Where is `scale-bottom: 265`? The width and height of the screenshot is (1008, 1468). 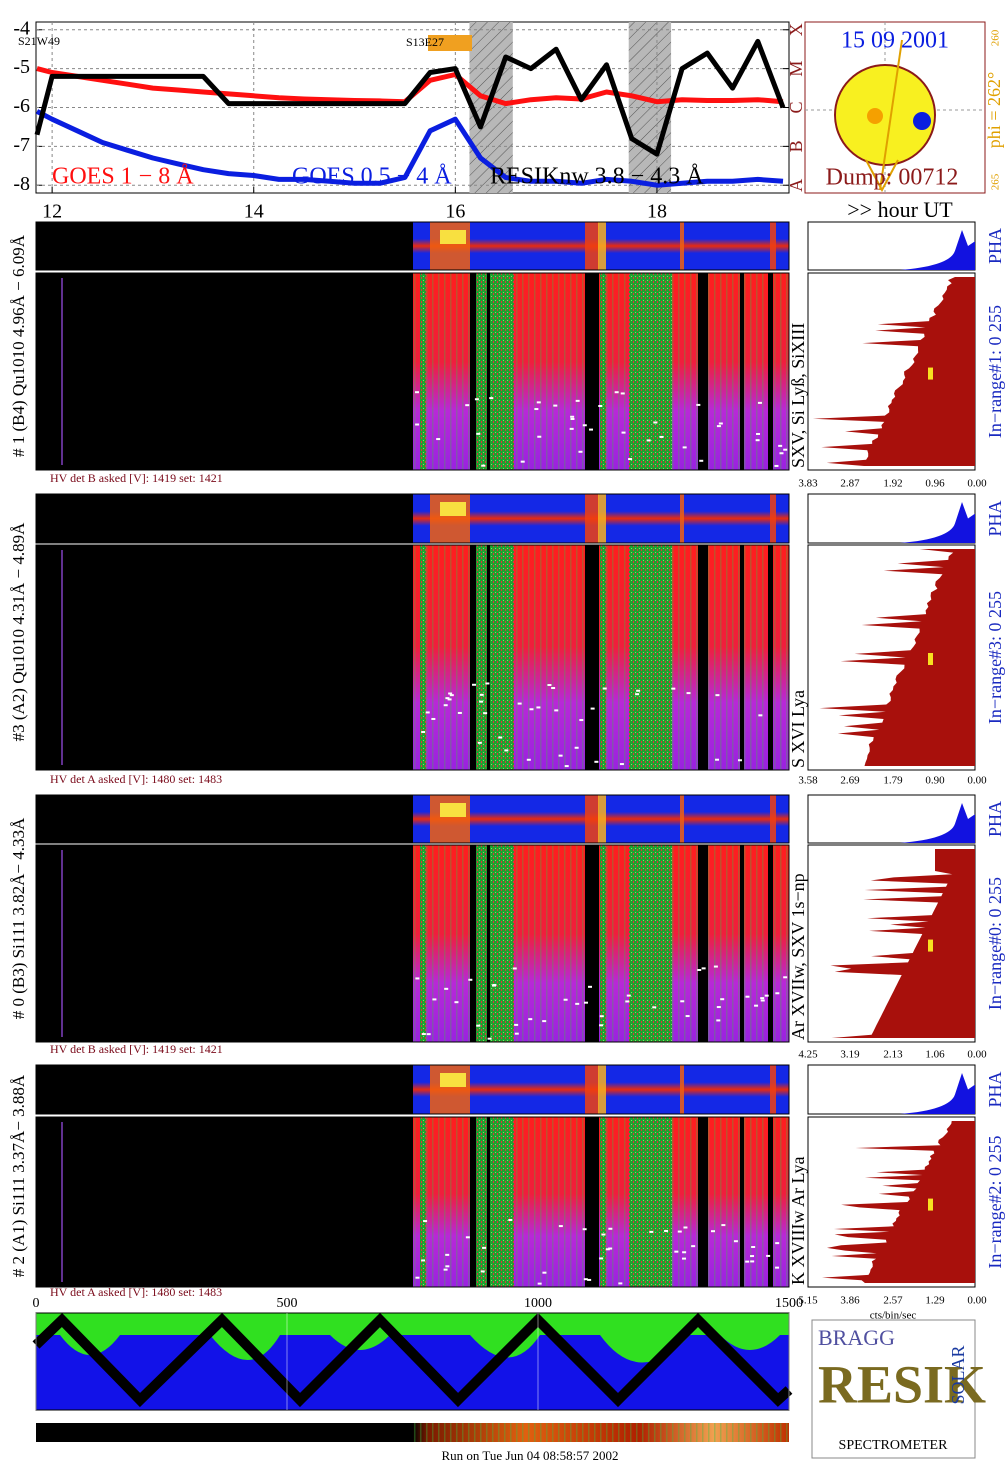
scale-bottom: 265 is located at coordinates (996, 181).